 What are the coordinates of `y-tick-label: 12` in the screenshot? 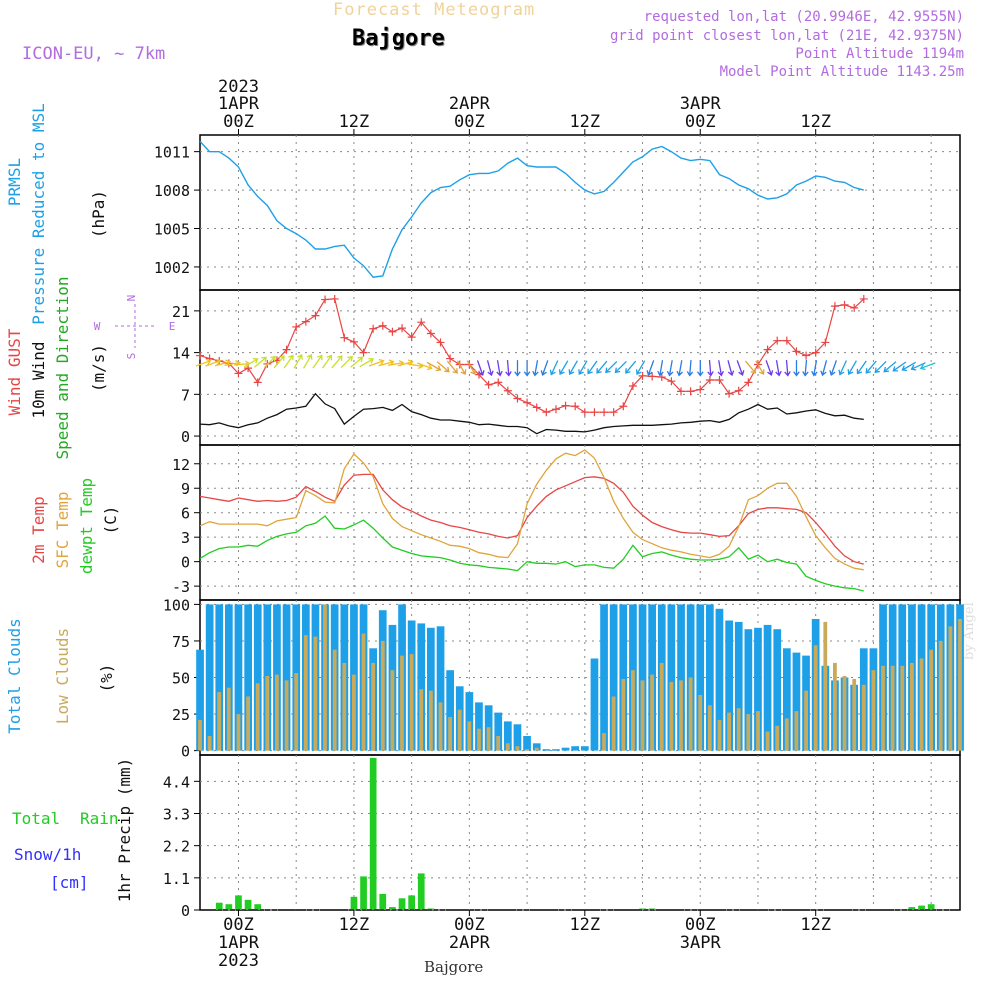 It's located at (181, 465).